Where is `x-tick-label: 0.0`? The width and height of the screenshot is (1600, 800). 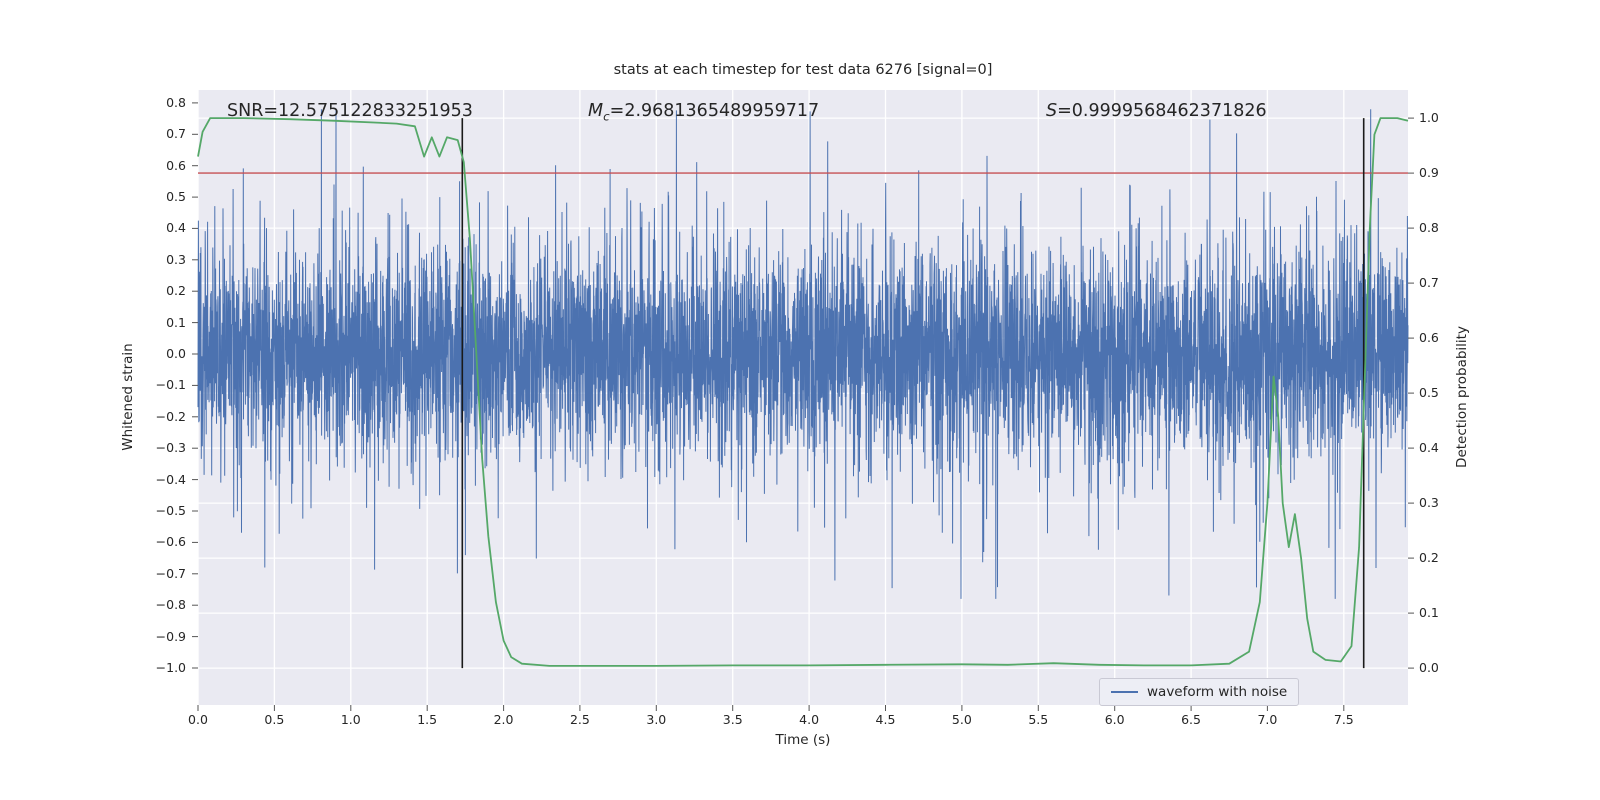
x-tick-label: 0.0 is located at coordinates (198, 719).